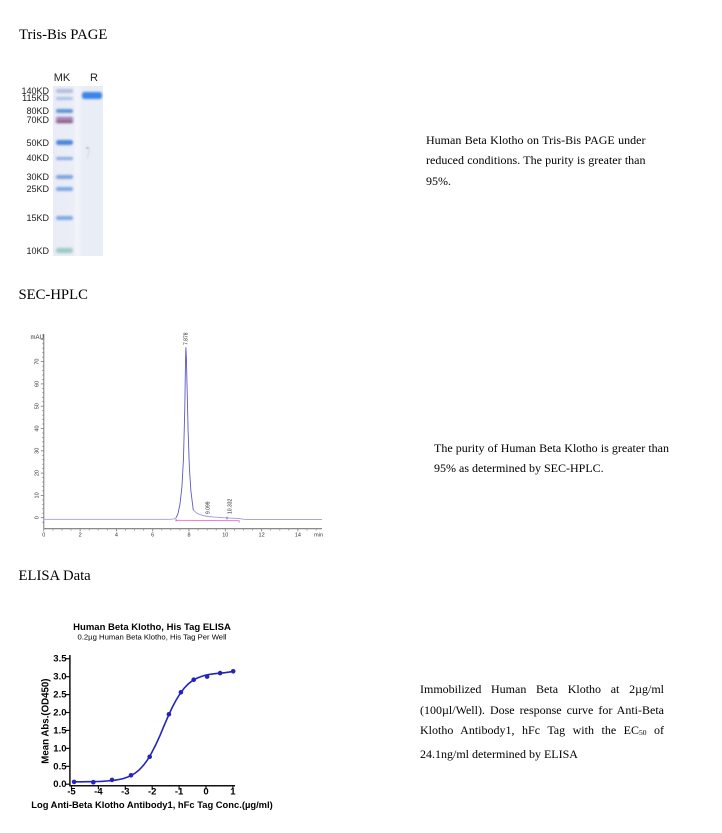 Image resolution: width=722 pixels, height=833 pixels. I want to click on svg-text: min, so click(318, 536).